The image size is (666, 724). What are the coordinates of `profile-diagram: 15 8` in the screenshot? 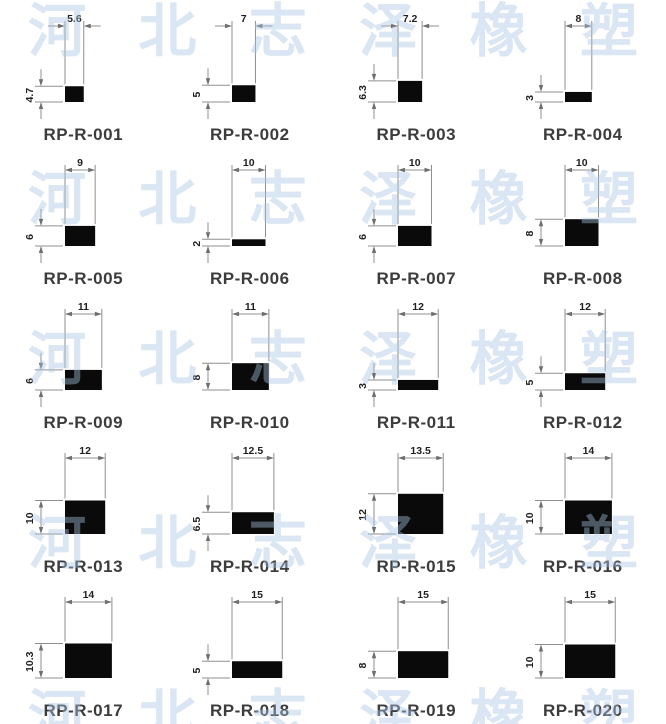 It's located at (416, 643).